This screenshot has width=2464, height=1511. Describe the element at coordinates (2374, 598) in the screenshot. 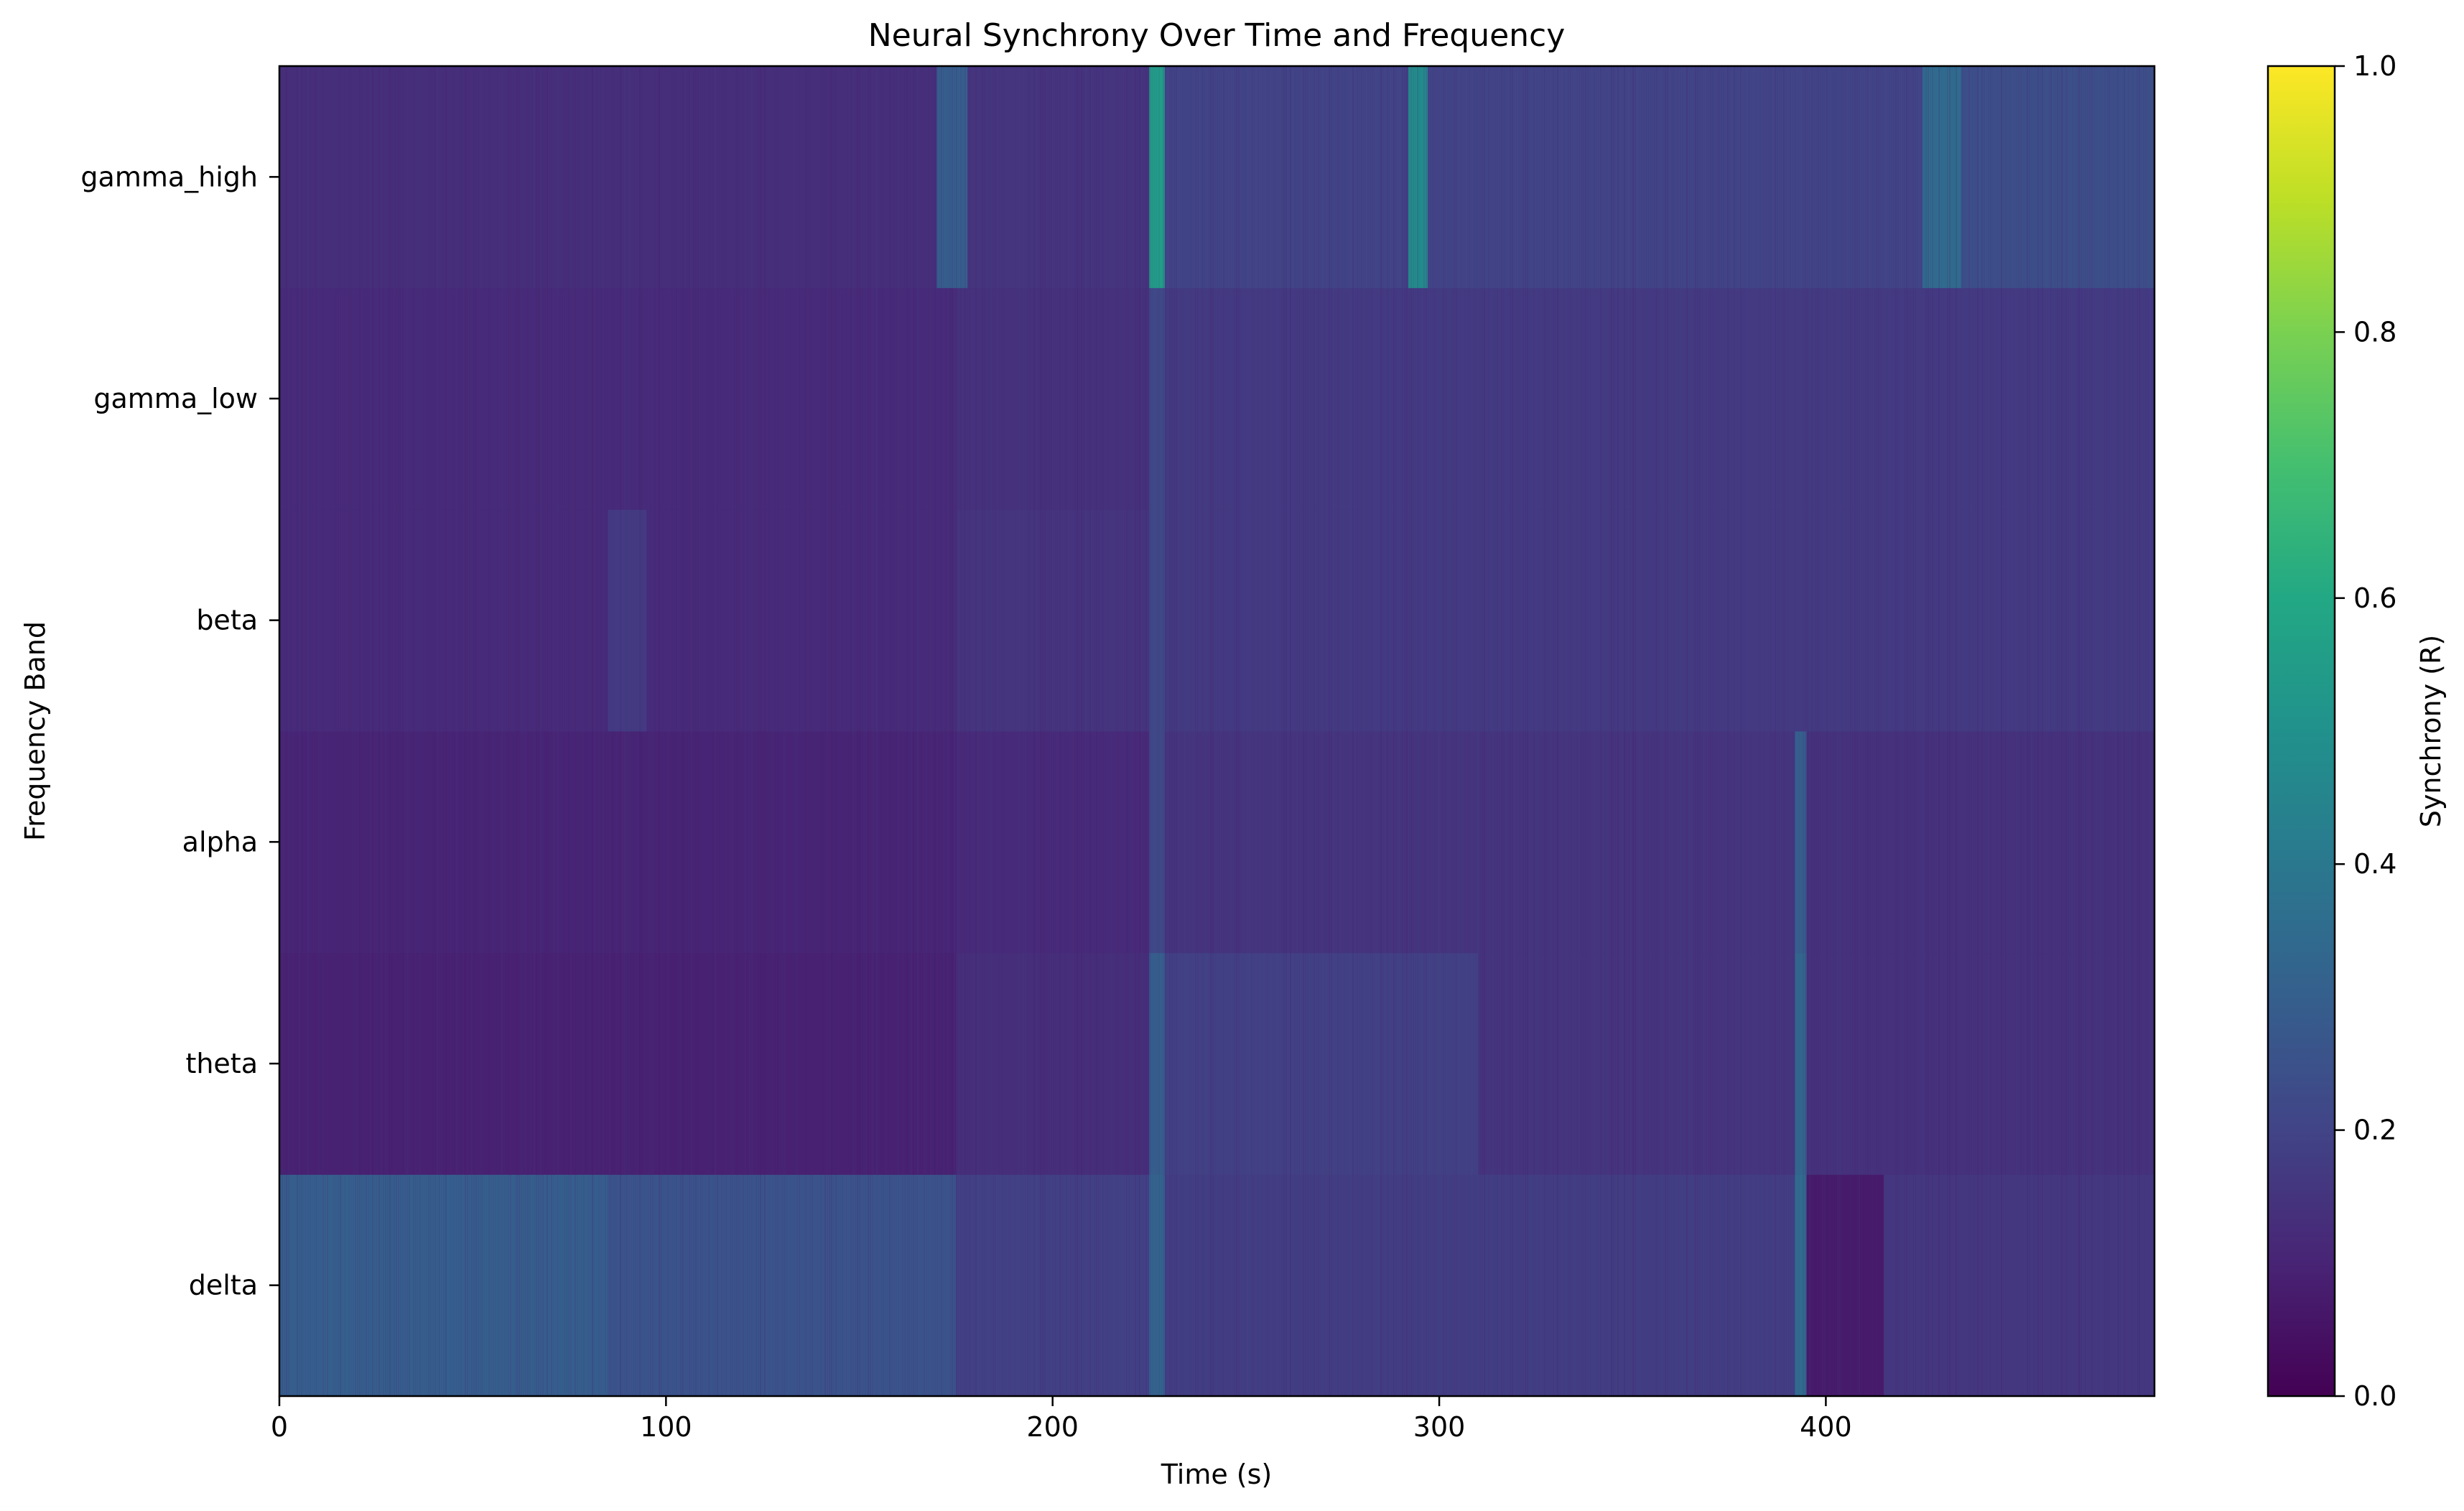

I see `colorbar-tick-label: 0.6` at that location.